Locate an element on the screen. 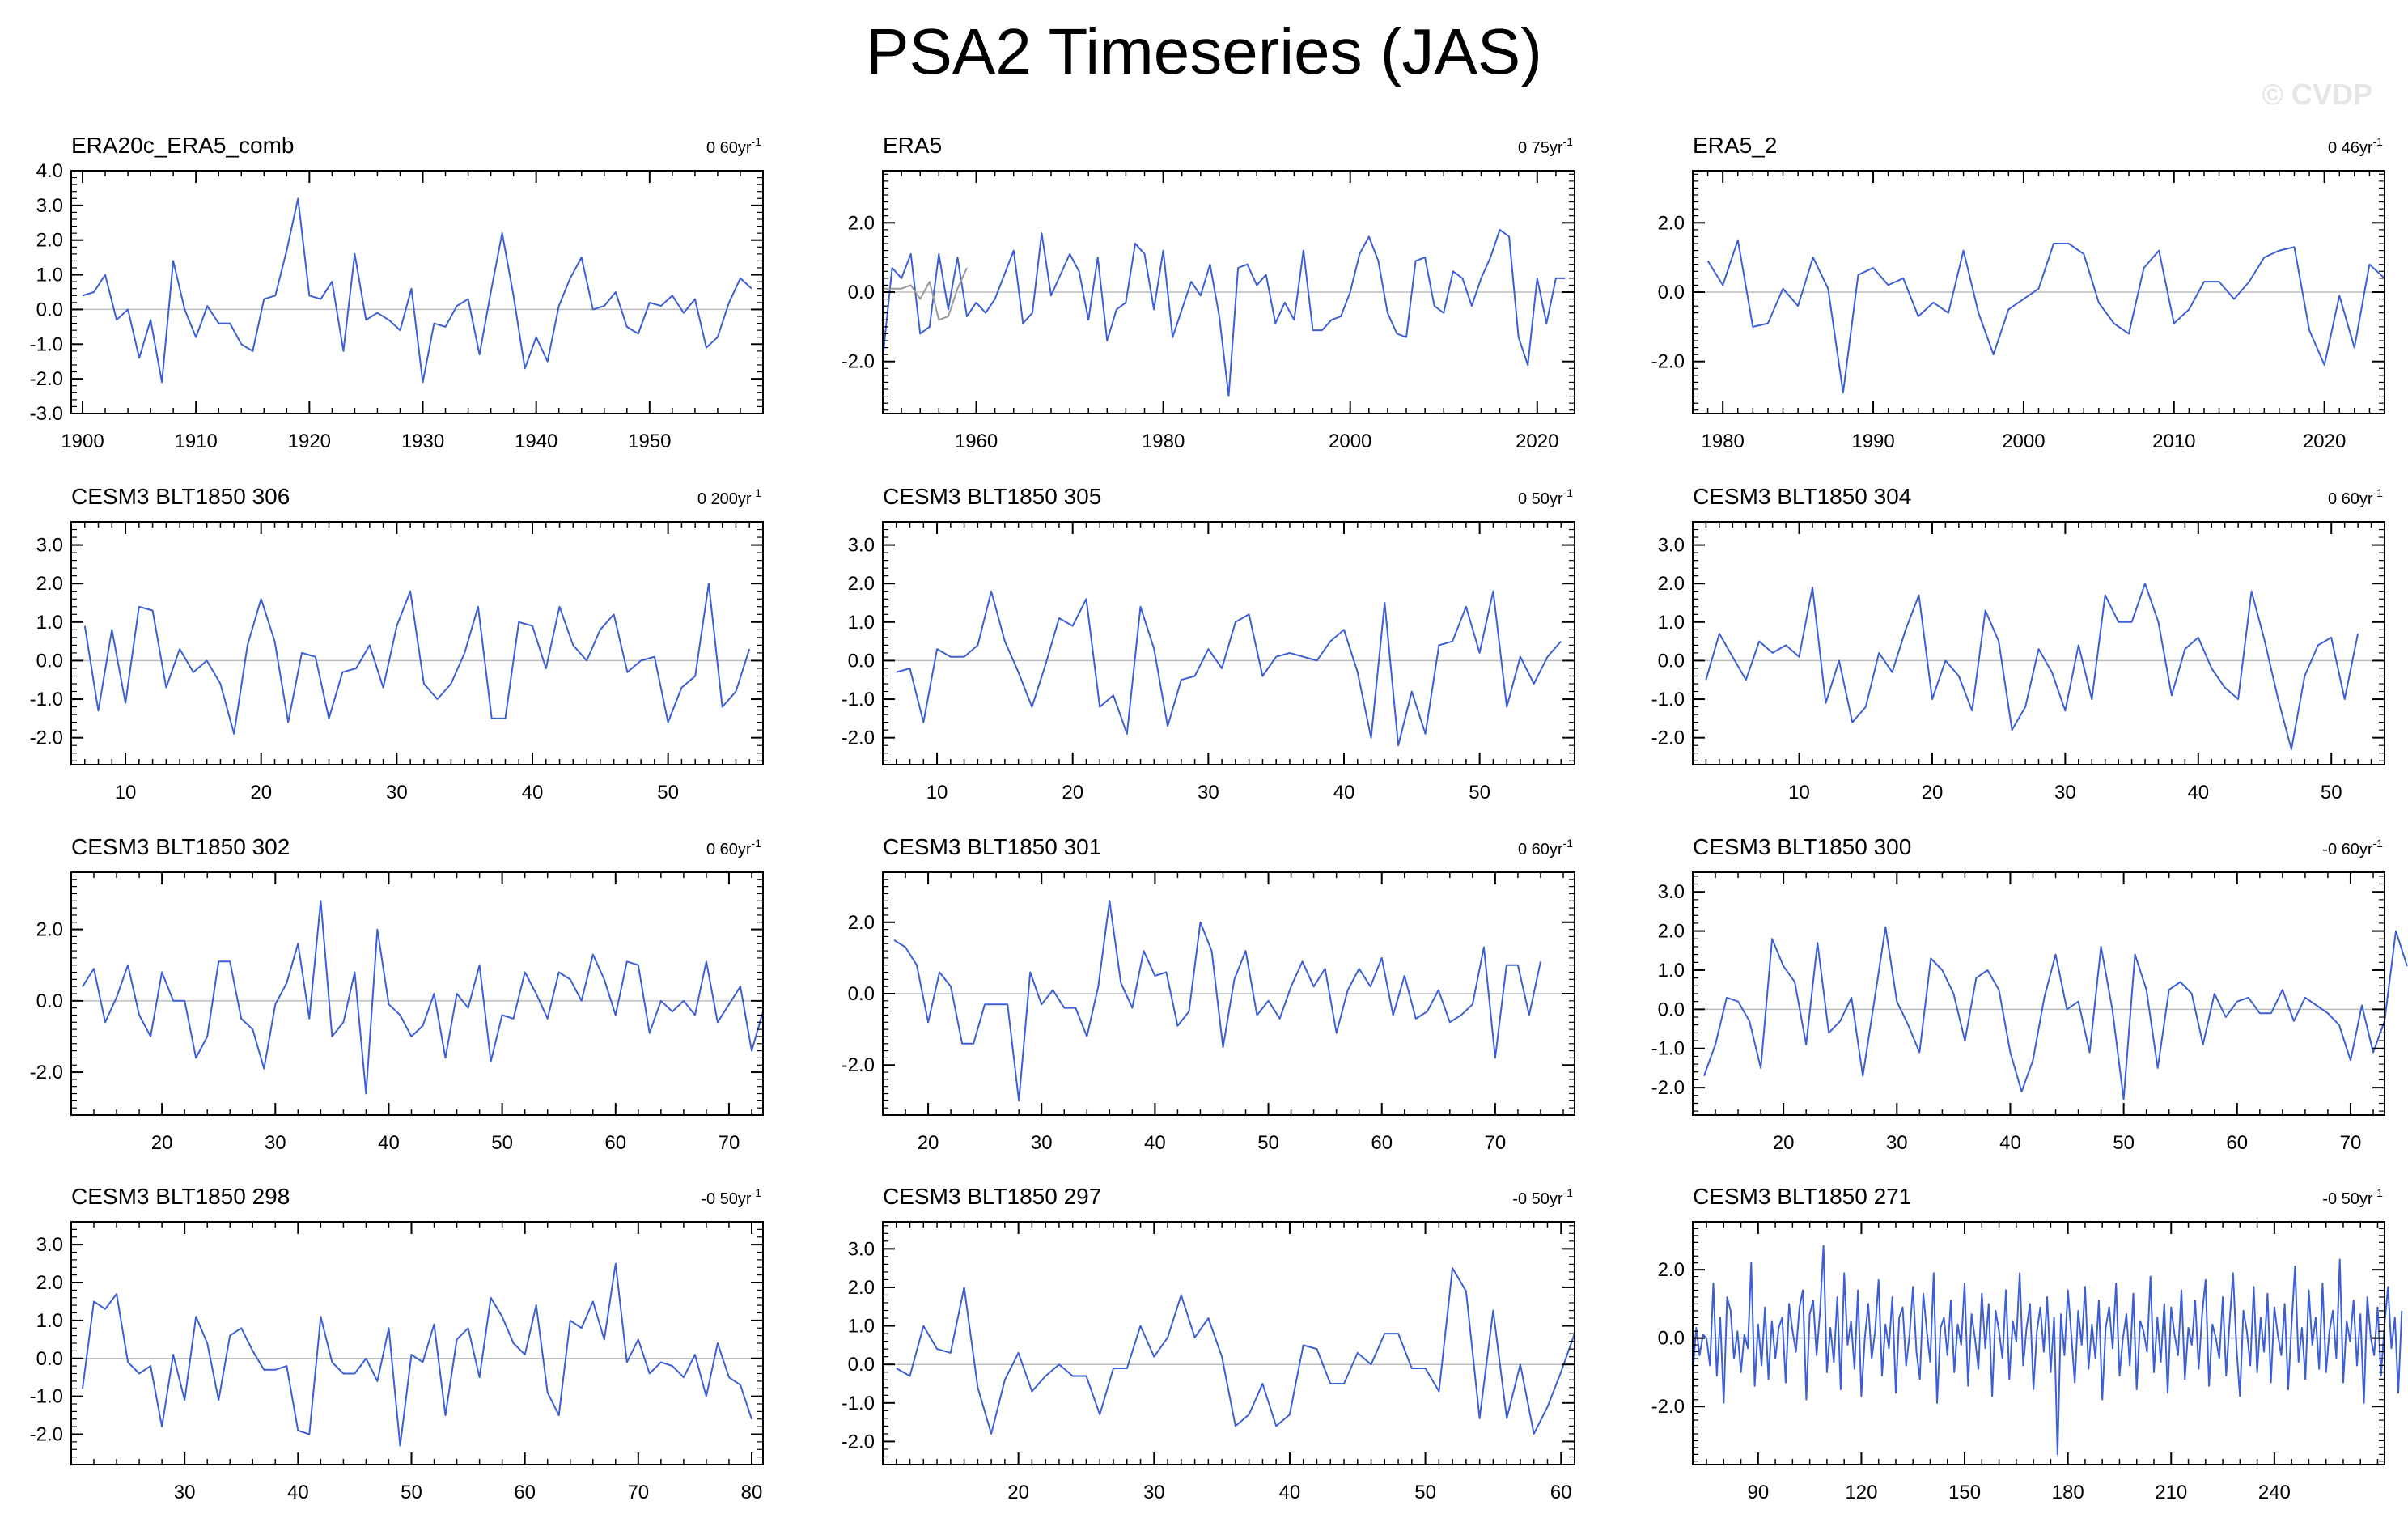 The height and width of the screenshot is (1535, 2408). x-tick-label: 2010 is located at coordinates (2173, 441).